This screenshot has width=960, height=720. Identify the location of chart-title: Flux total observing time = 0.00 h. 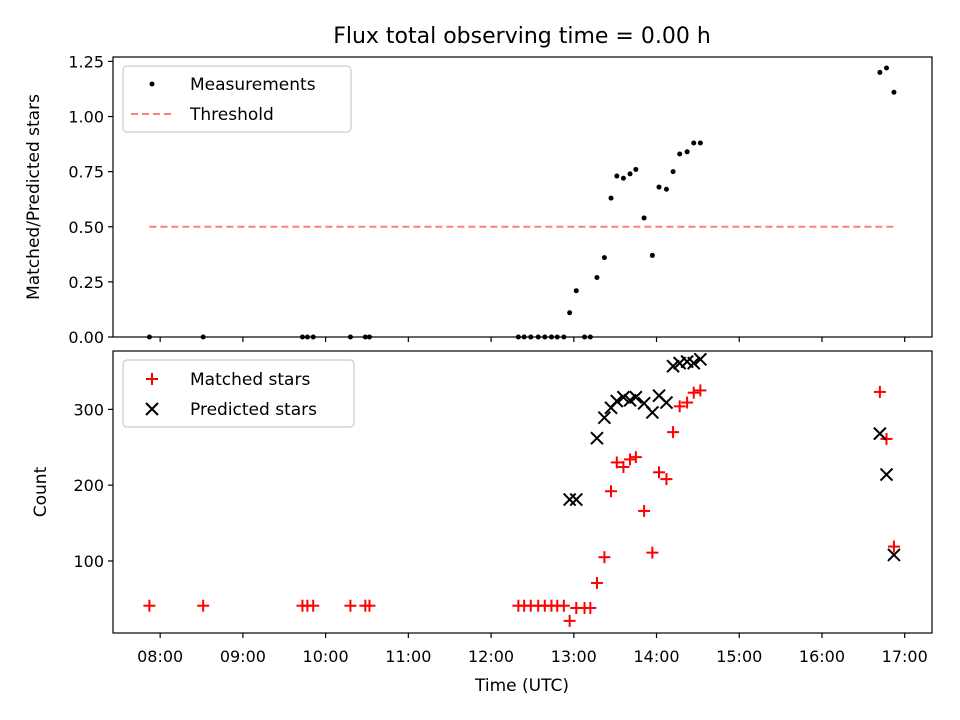
(522, 36).